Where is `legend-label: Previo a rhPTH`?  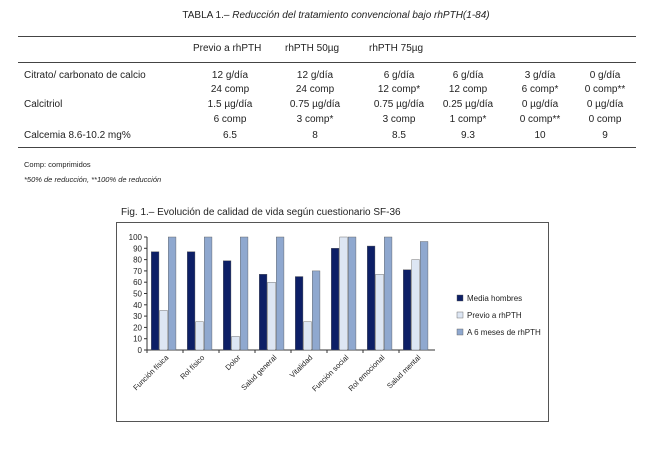 legend-label: Previo a rhPTH is located at coordinates (494, 315).